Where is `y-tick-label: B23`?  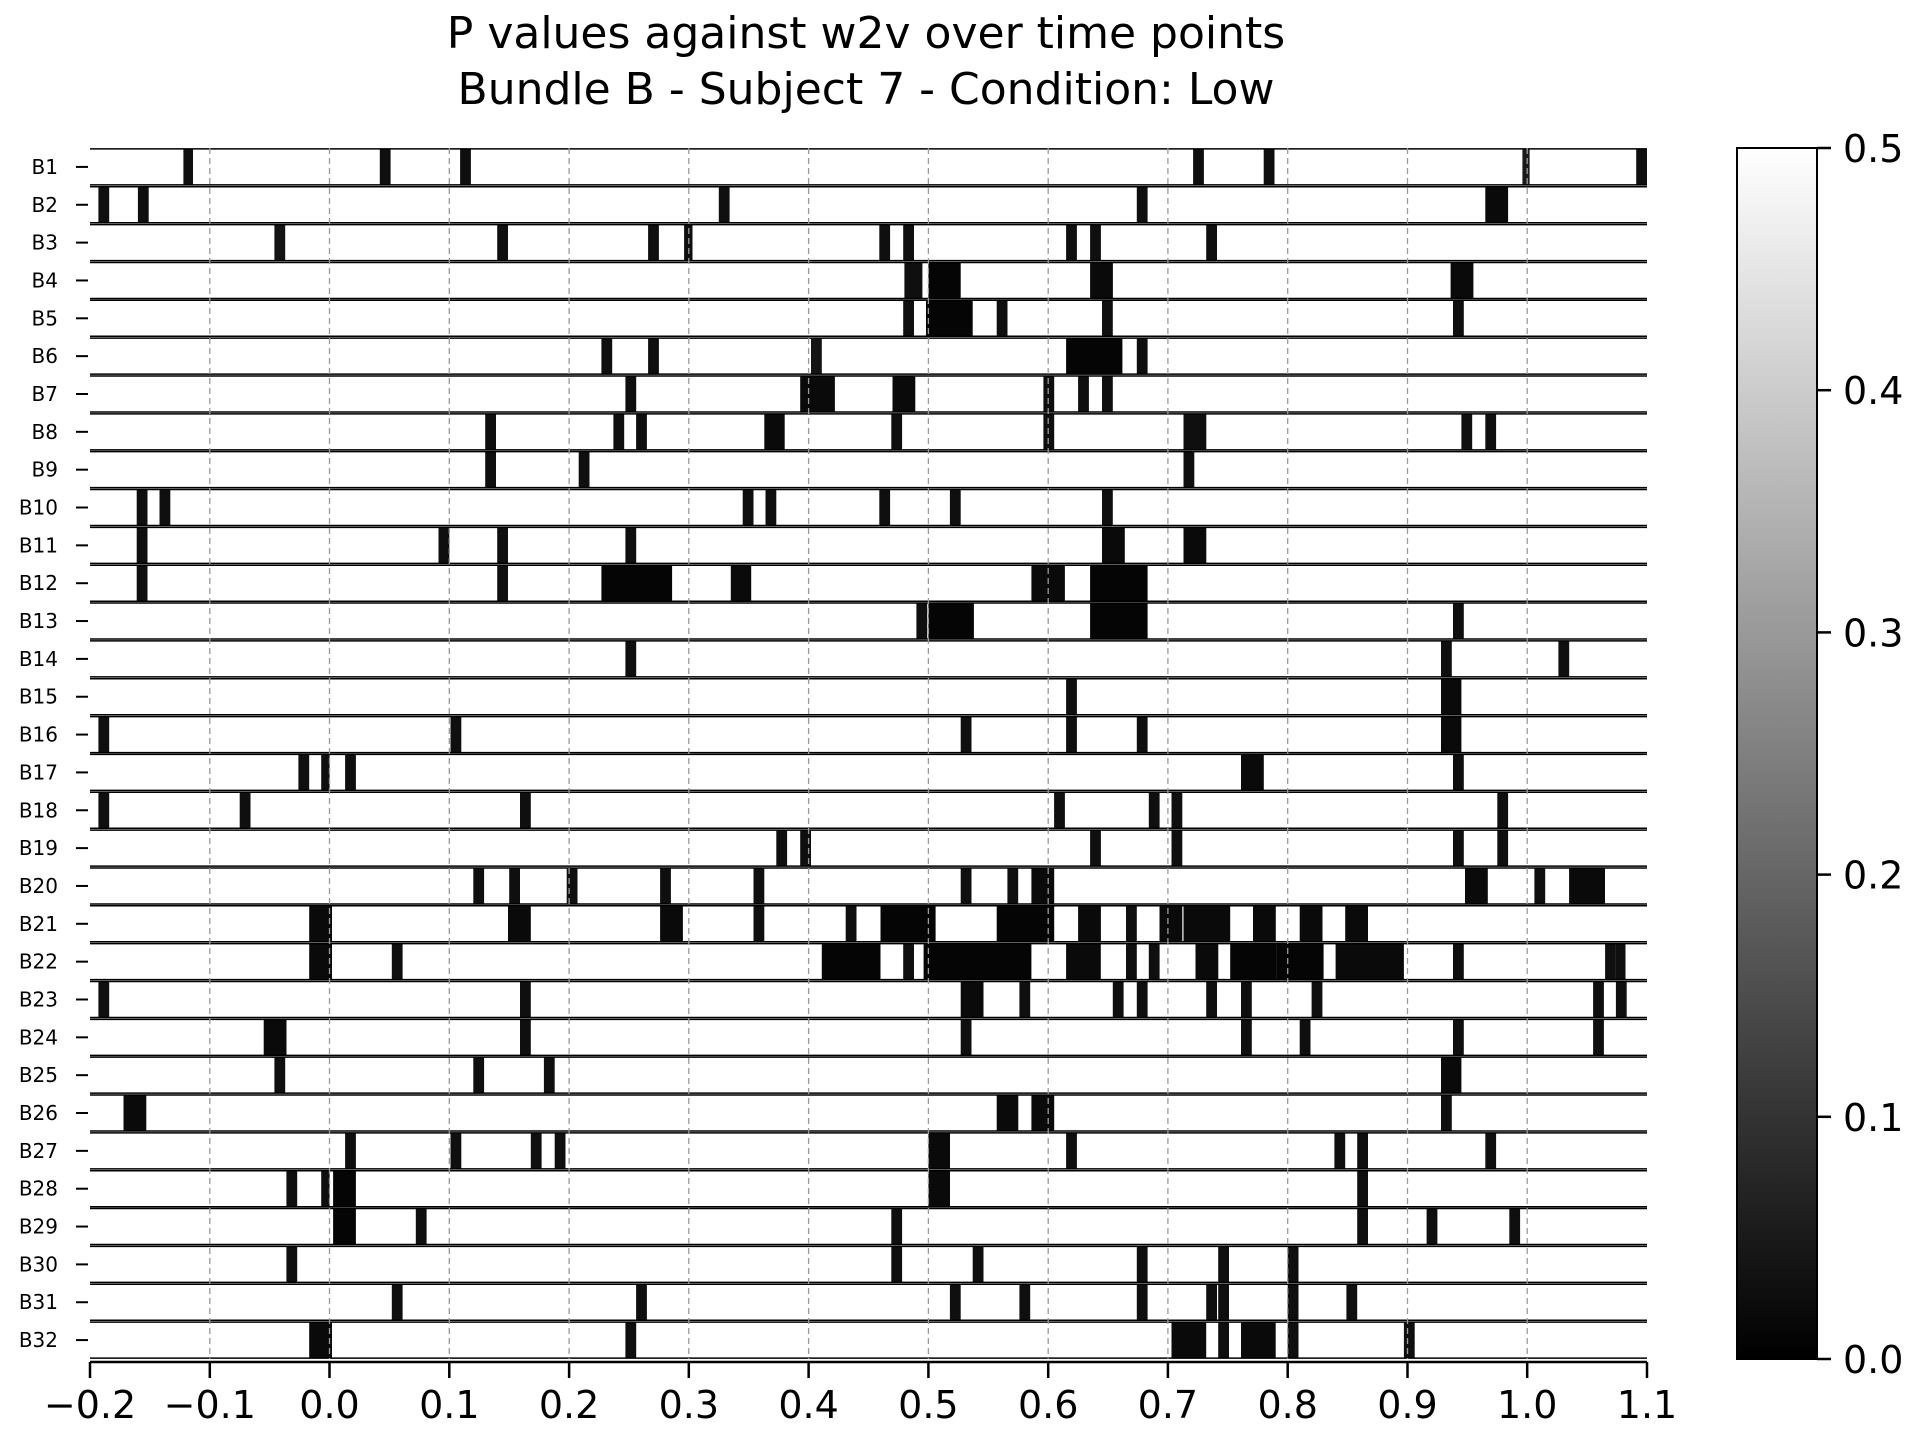
y-tick-label: B23 is located at coordinates (38, 999).